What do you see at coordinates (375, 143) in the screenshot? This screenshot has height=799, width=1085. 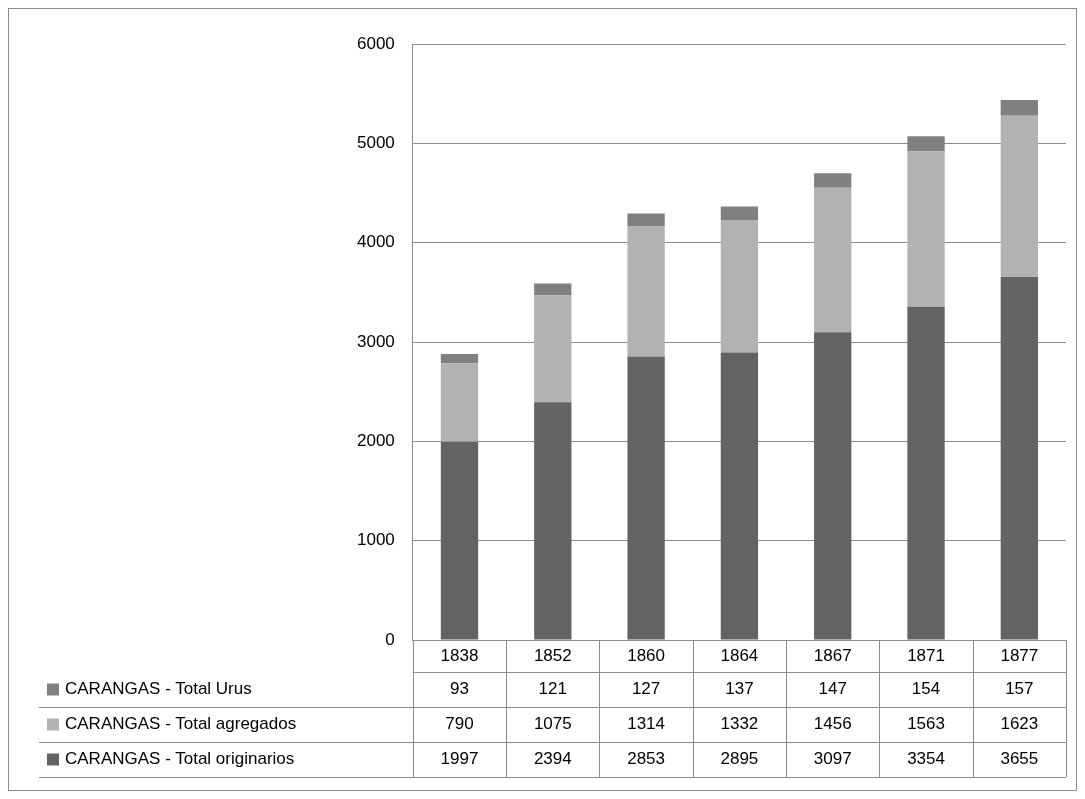 I see `y-tick-label: 5000` at bounding box center [375, 143].